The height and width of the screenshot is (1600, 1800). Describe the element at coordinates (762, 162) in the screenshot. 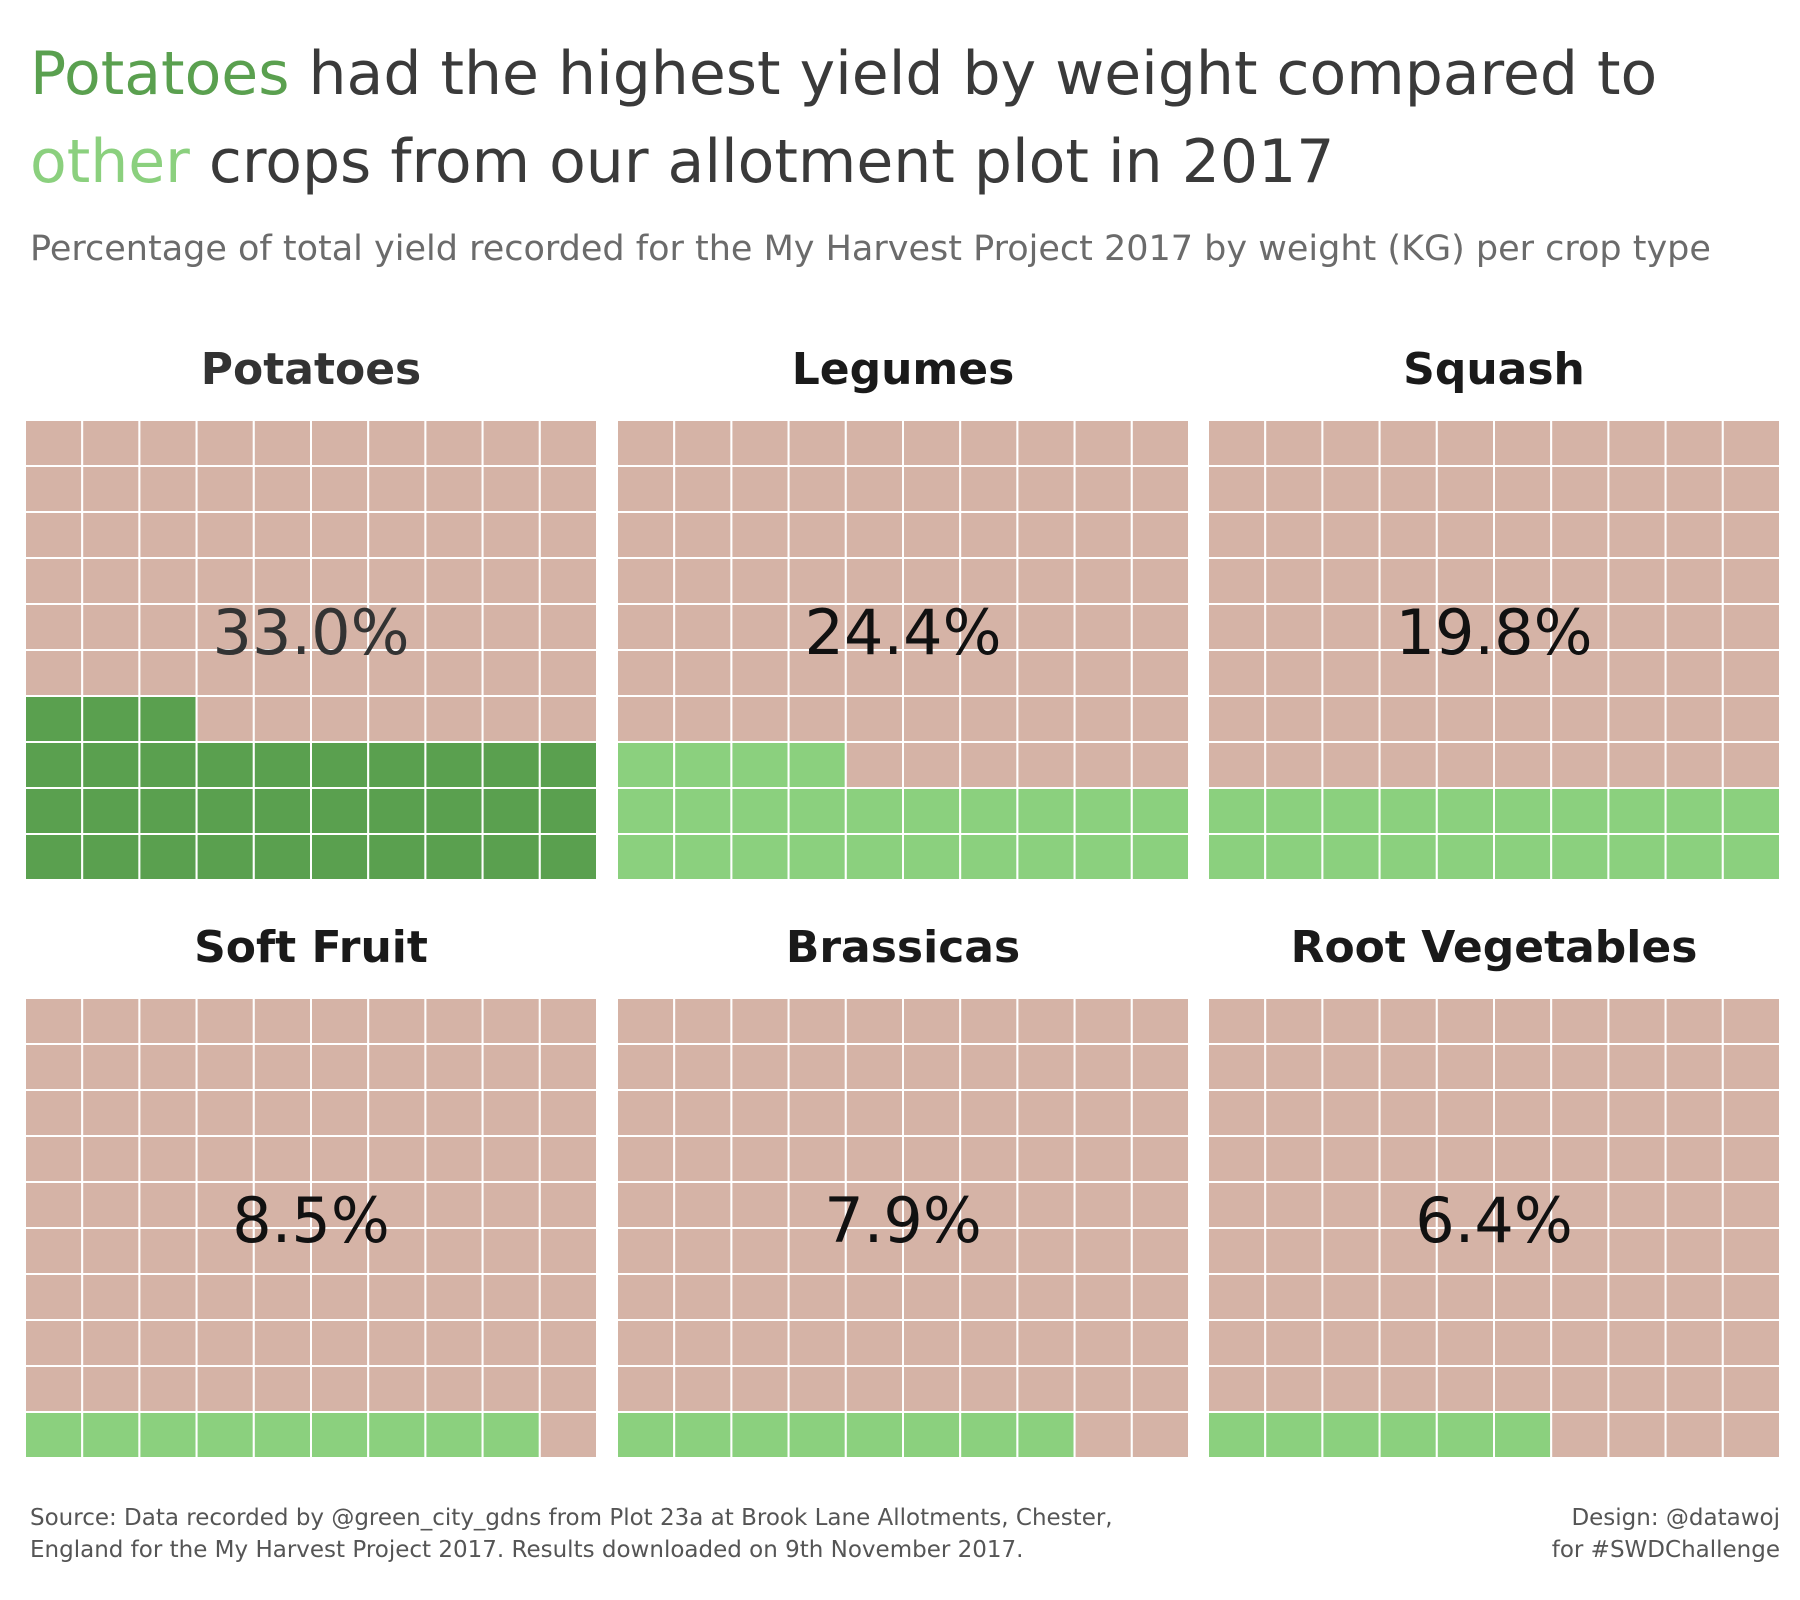

I see `title-text-2: crops from our allotment plot in 2017` at that location.